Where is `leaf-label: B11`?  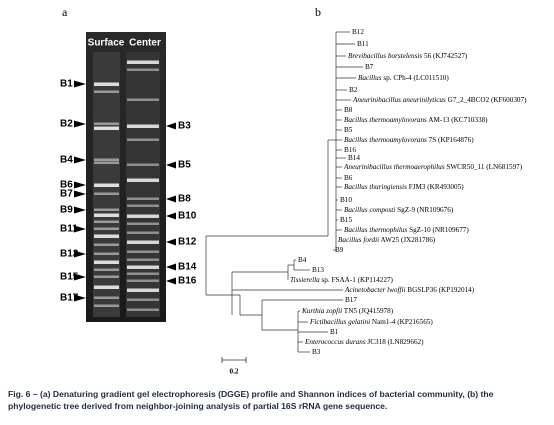 leaf-label: B11 is located at coordinates (363, 44).